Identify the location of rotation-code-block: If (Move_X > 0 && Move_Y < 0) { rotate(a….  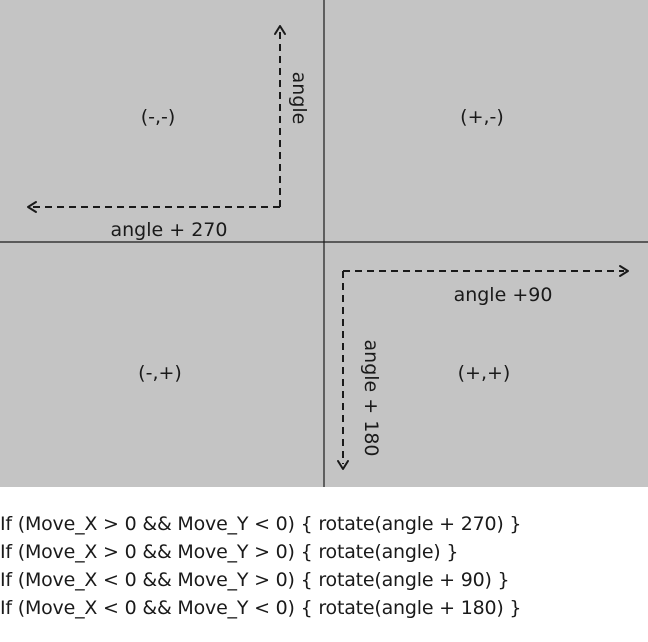
(261, 566).